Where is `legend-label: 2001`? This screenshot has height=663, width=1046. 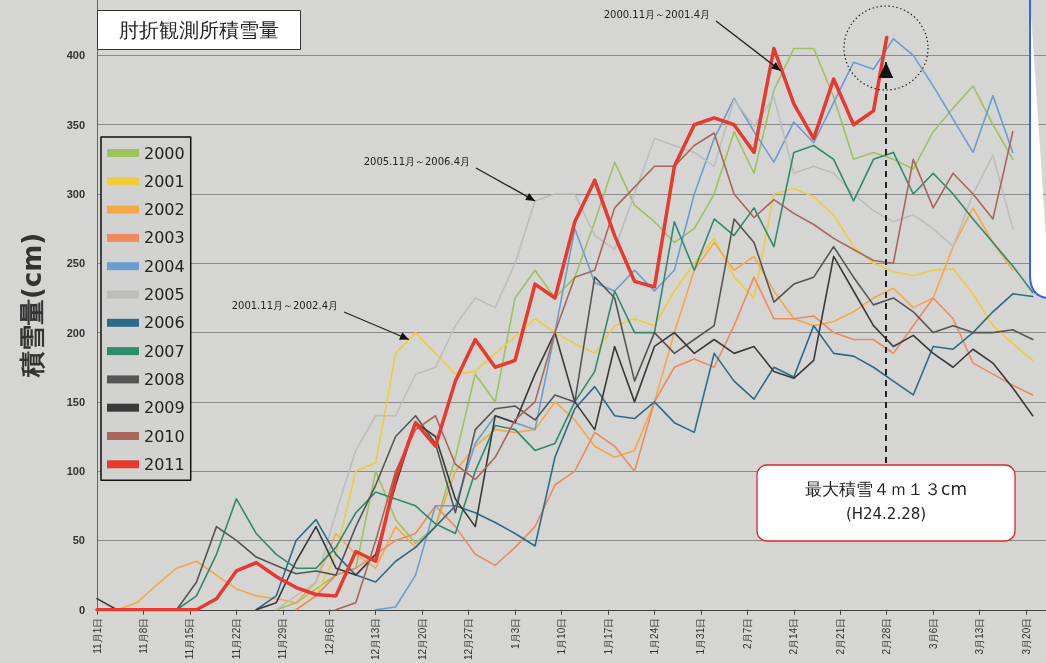
legend-label: 2001 is located at coordinates (164, 181).